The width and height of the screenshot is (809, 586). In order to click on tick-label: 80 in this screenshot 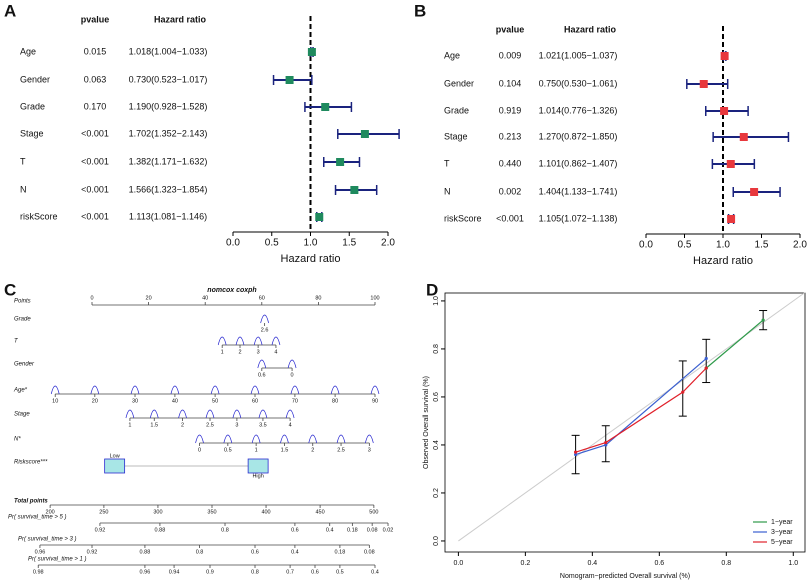, I will do `click(318, 298)`.